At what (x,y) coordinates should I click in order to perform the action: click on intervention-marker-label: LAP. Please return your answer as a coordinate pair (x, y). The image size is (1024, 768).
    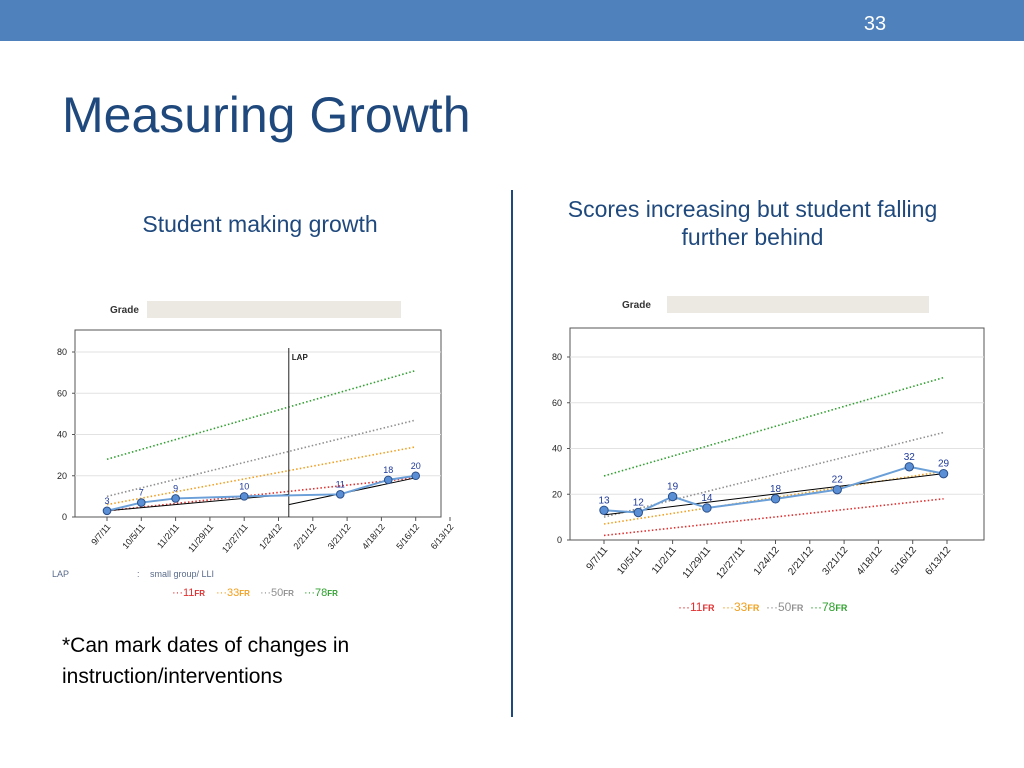
    Looking at the image, I should click on (300, 357).